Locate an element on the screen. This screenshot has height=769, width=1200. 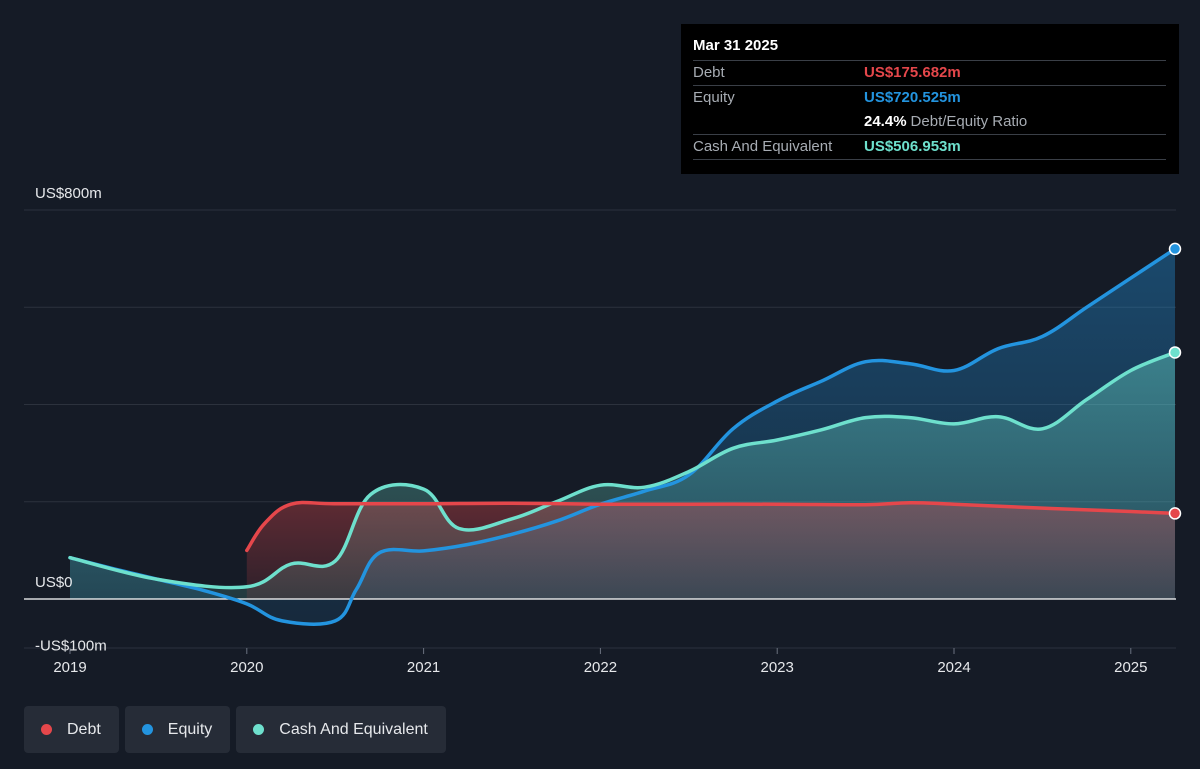
endpoint-debt is located at coordinates (1175, 513).